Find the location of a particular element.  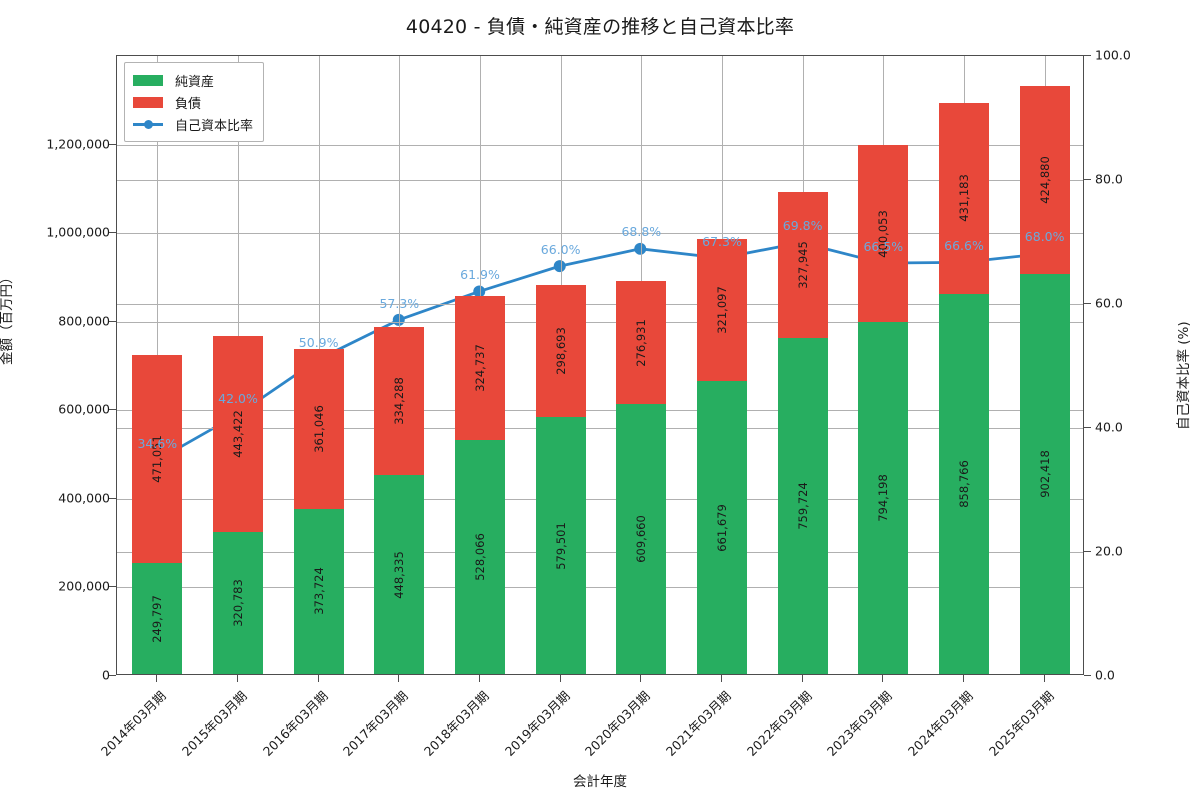

ratio-value-label: 34.6% is located at coordinates (157, 444).